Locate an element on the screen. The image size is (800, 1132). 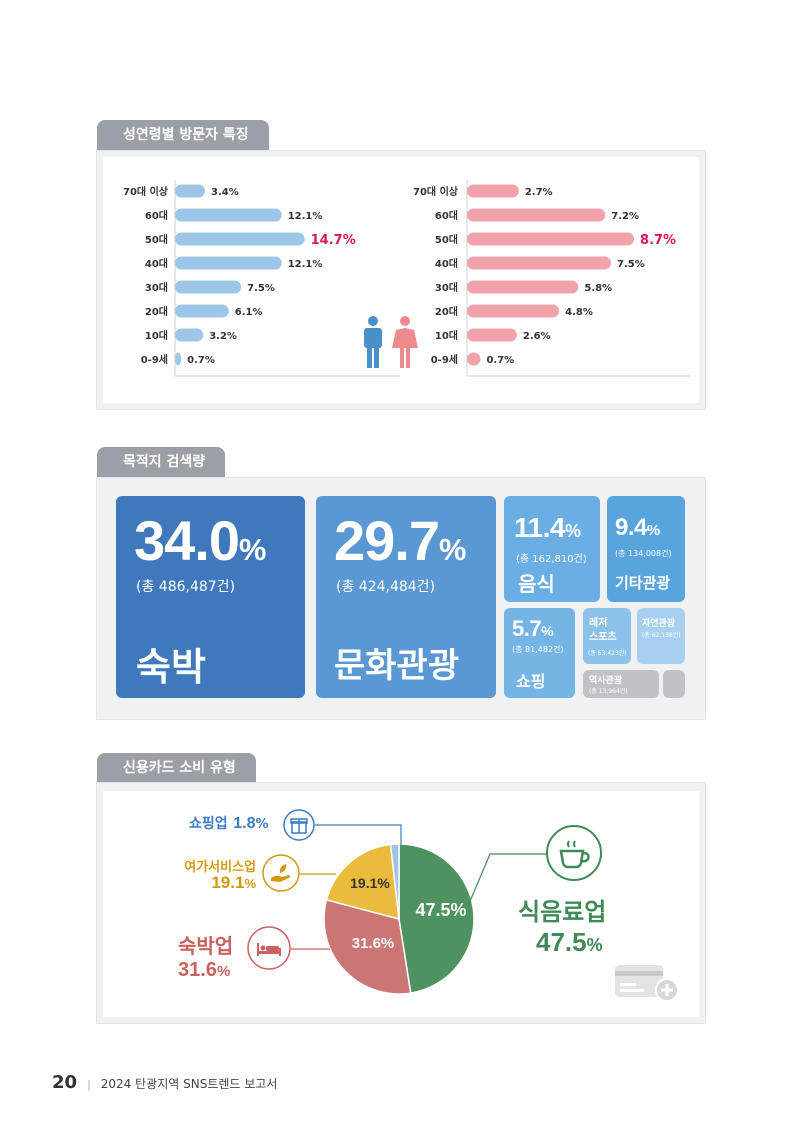
tile-other-pct: 9.4% is located at coordinates (638, 527).